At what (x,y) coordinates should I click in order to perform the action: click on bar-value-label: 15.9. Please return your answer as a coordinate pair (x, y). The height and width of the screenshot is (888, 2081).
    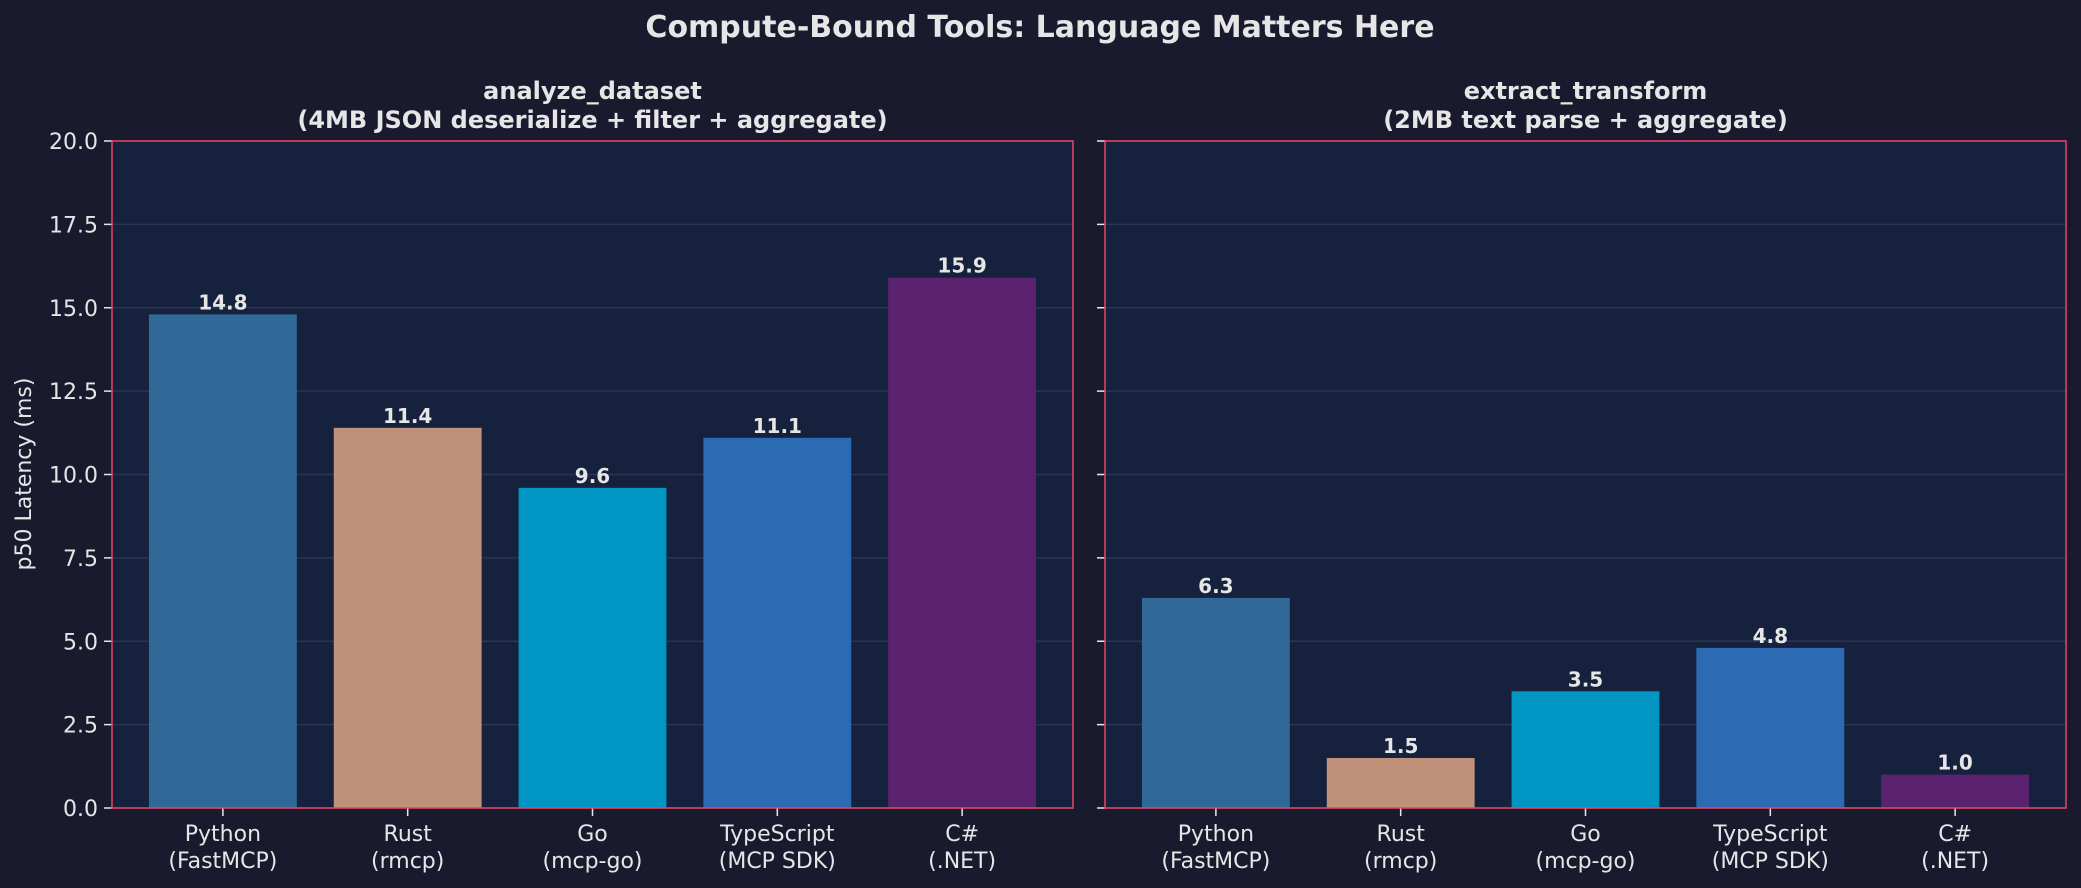
    Looking at the image, I should click on (961, 266).